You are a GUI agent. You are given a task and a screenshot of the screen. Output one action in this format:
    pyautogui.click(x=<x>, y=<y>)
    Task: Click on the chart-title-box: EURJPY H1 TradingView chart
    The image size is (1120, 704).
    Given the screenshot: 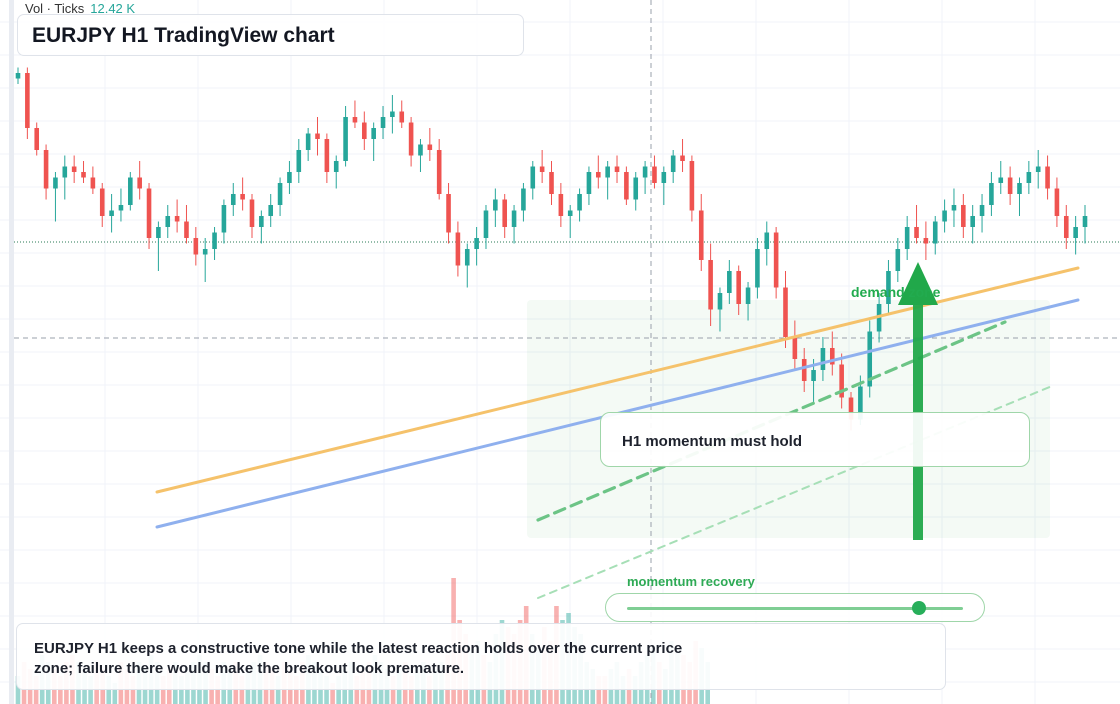 What is the action you would take?
    pyautogui.click(x=270, y=35)
    